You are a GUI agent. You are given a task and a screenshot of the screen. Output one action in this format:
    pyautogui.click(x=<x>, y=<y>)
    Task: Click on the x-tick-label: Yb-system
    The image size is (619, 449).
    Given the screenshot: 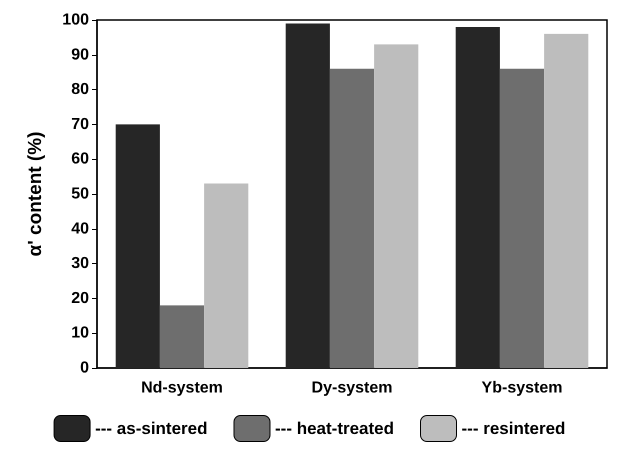 What is the action you would take?
    pyautogui.click(x=522, y=388)
    